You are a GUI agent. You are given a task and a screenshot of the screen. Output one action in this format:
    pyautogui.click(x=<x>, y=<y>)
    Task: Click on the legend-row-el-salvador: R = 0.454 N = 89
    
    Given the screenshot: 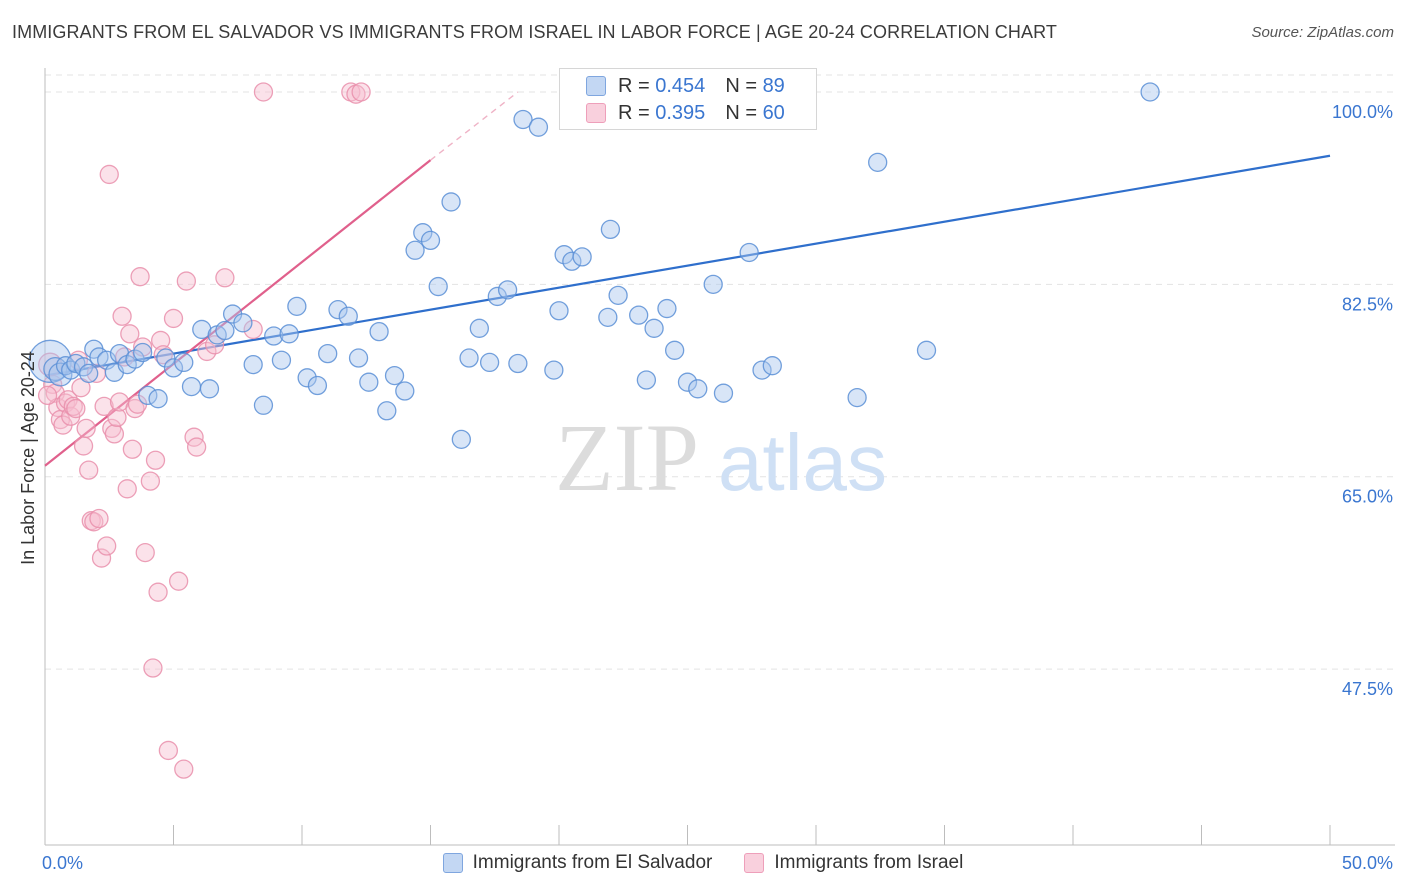 What is the action you would take?
    pyautogui.click(x=685, y=86)
    